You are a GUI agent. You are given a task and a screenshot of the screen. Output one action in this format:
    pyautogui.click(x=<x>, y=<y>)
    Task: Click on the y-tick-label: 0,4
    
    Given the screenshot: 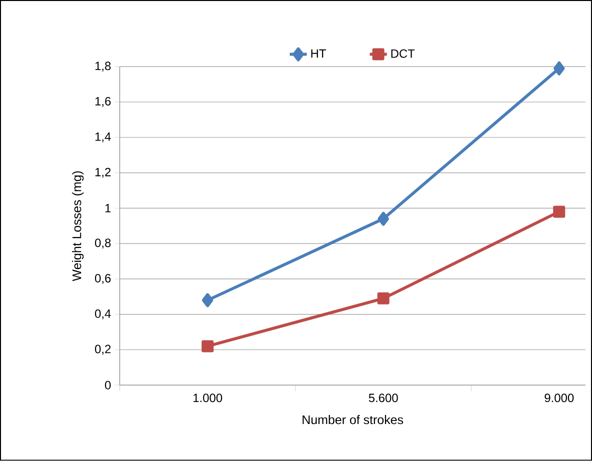 What is the action you would take?
    pyautogui.click(x=102, y=315)
    